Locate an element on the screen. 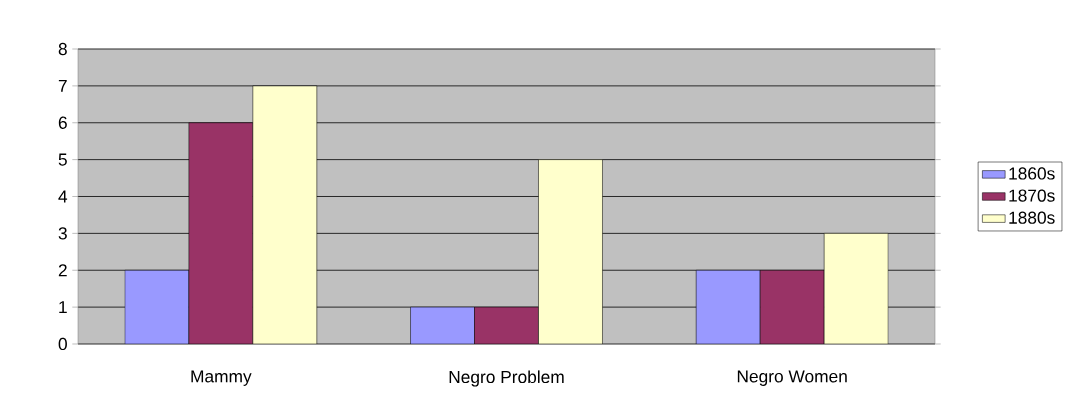 The width and height of the screenshot is (1079, 417). x-tick-label: Negro Problem is located at coordinates (506, 378).